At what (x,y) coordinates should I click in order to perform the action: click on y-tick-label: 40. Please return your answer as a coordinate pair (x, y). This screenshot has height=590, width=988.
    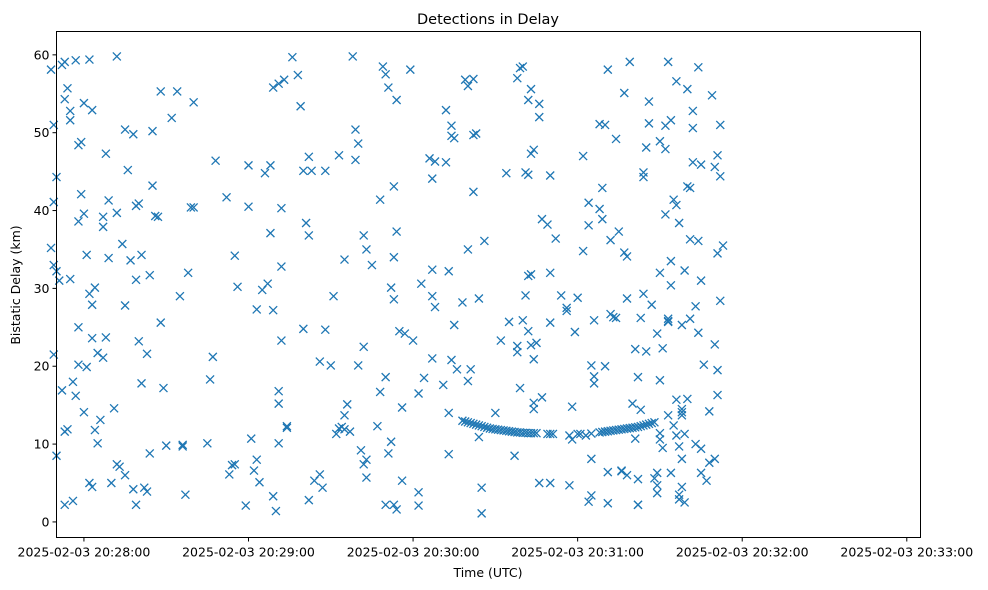
    Looking at the image, I should click on (42, 210).